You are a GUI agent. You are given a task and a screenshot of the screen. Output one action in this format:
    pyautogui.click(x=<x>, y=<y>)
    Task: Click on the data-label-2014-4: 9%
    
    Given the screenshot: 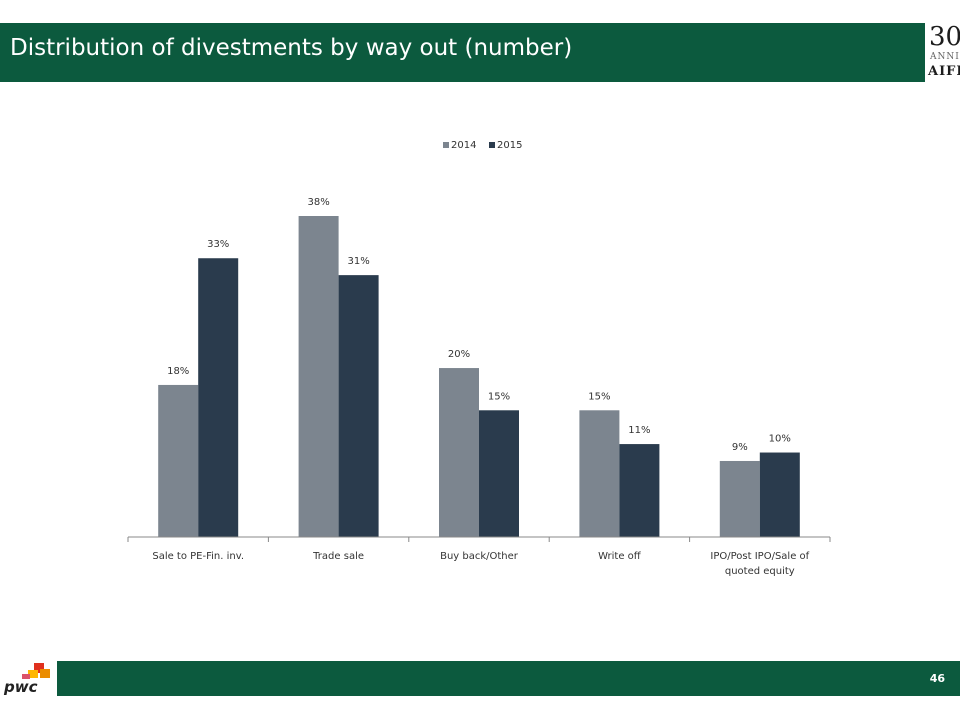 What is the action you would take?
    pyautogui.click(x=740, y=447)
    